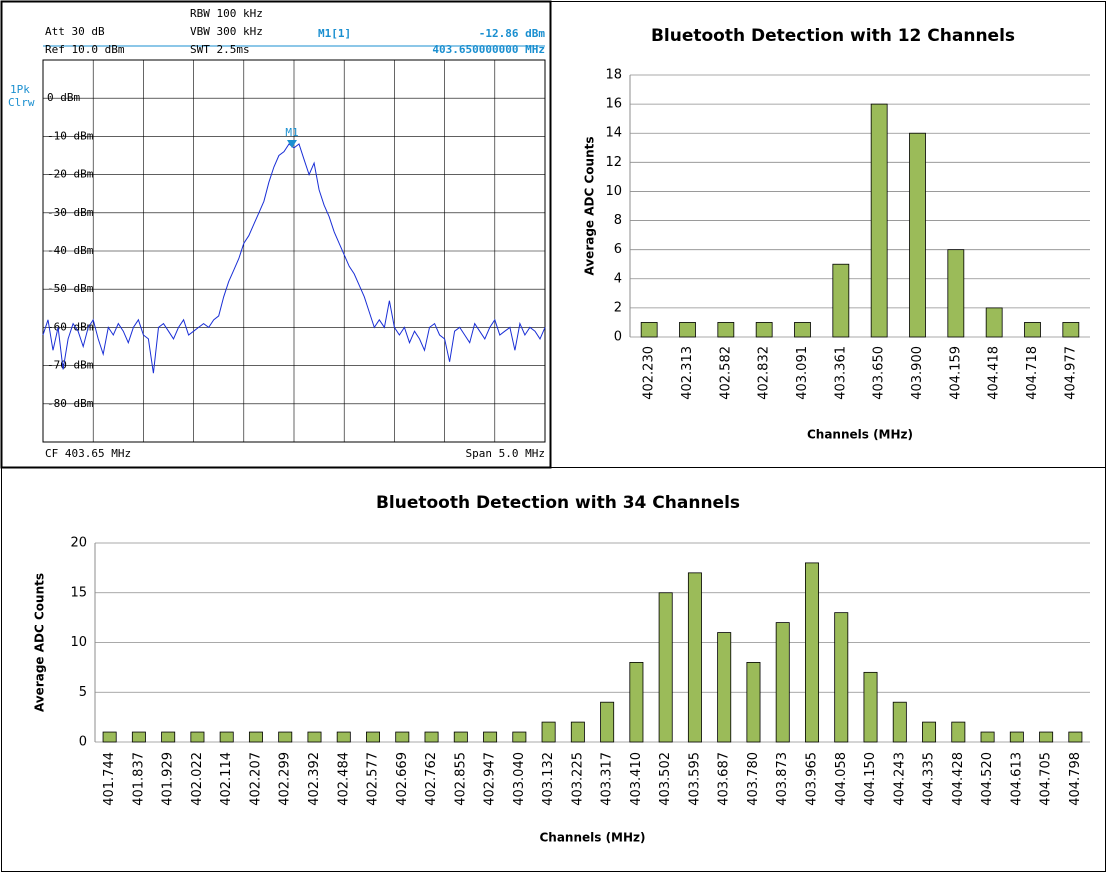  What do you see at coordinates (833, 36) in the screenshot?
I see `chart-title: Bluetooth Detection with 12 Channels` at bounding box center [833, 36].